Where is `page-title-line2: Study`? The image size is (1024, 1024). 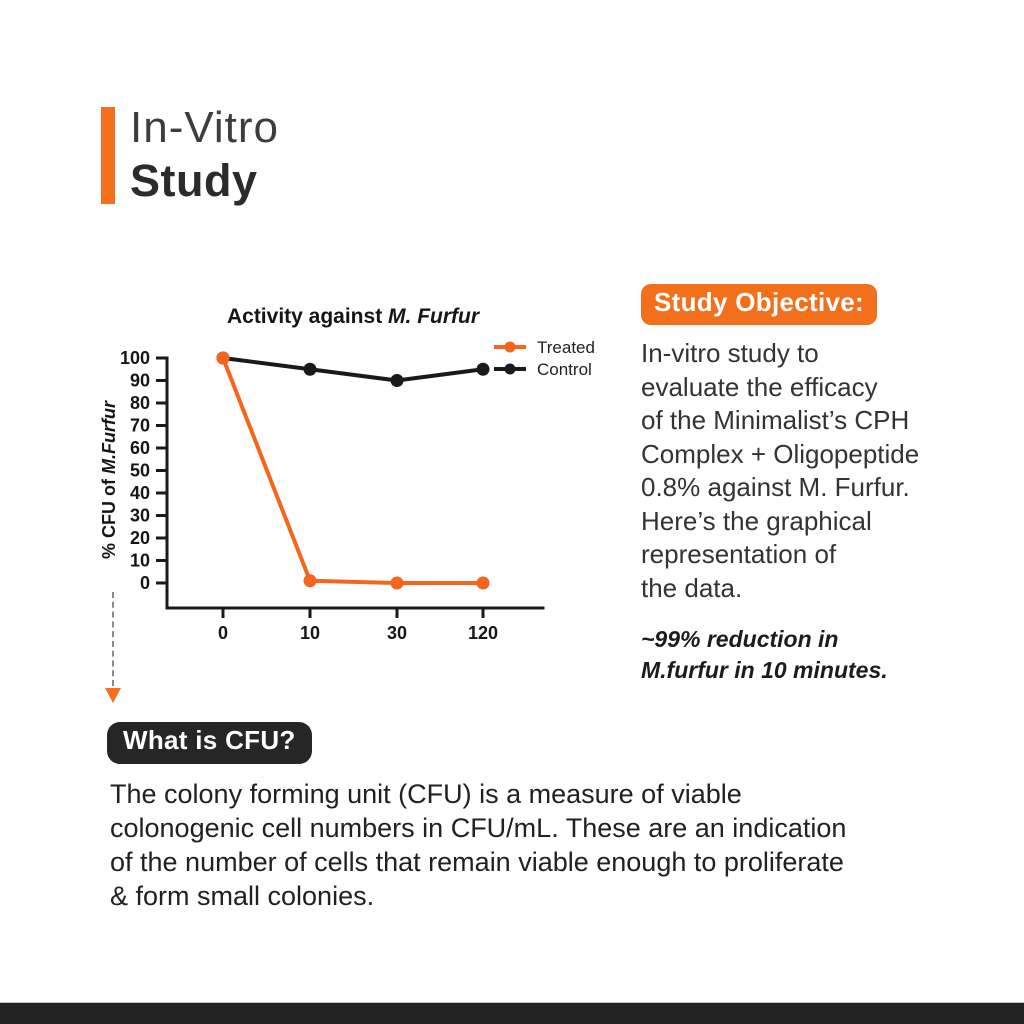
page-title-line2: Study is located at coordinates (194, 180).